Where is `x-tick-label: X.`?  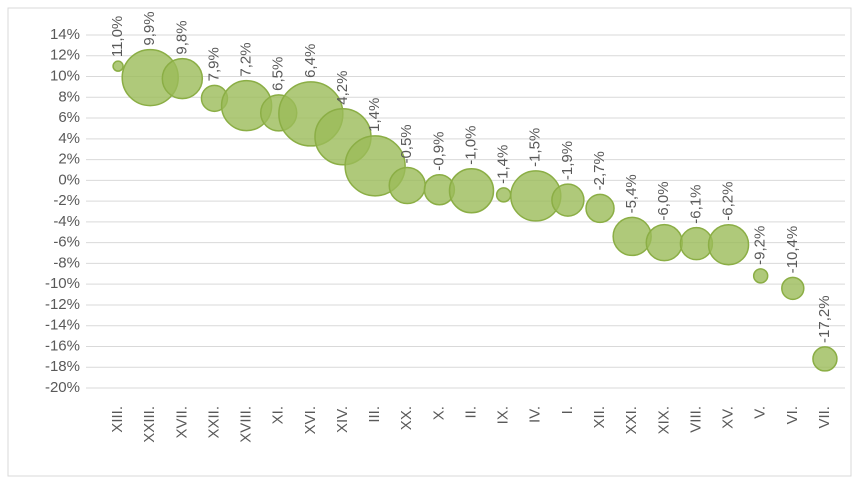
x-tick-label: X. is located at coordinates (438, 413).